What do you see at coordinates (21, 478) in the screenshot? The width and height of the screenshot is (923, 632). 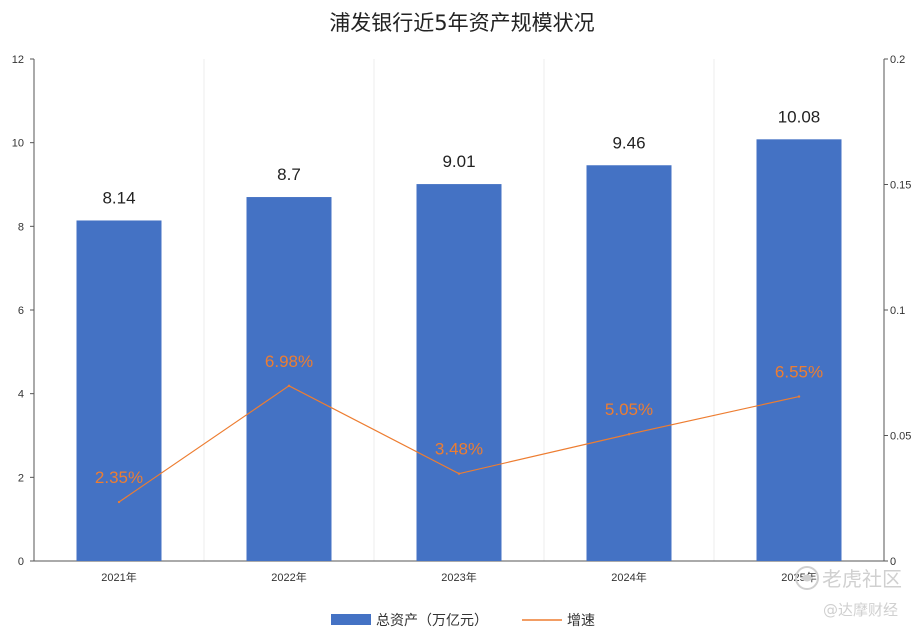 I see `left-tick-label: 2` at bounding box center [21, 478].